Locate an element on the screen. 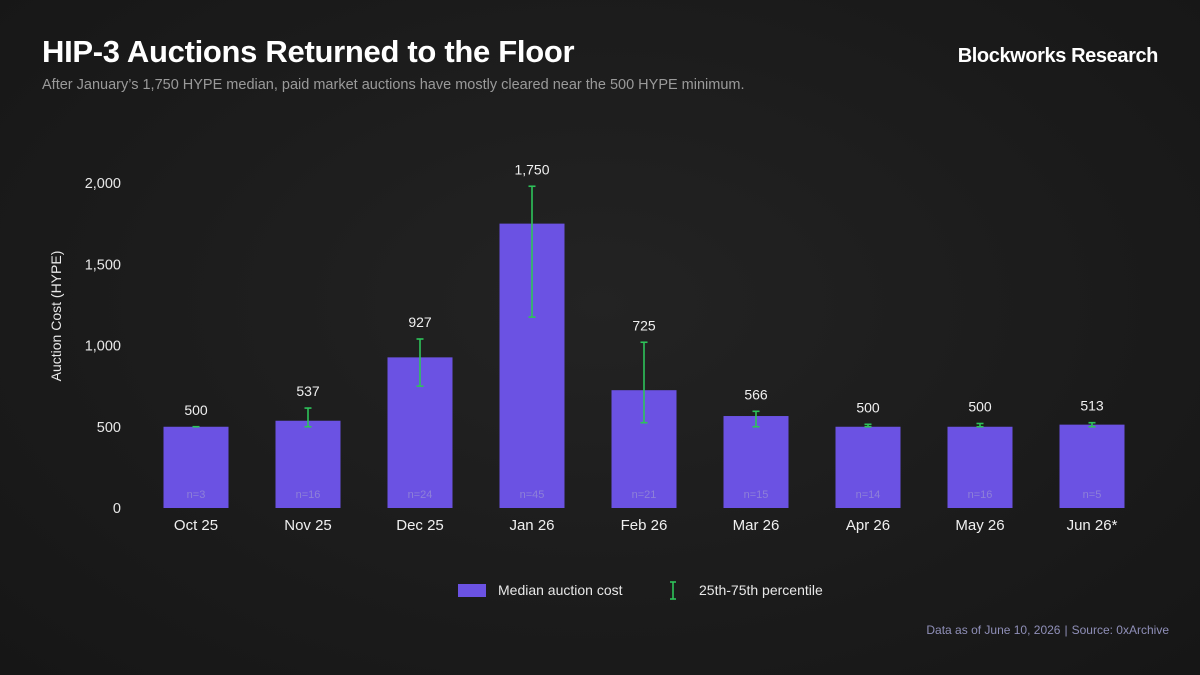  y-tick-label: 500 is located at coordinates (109, 428).